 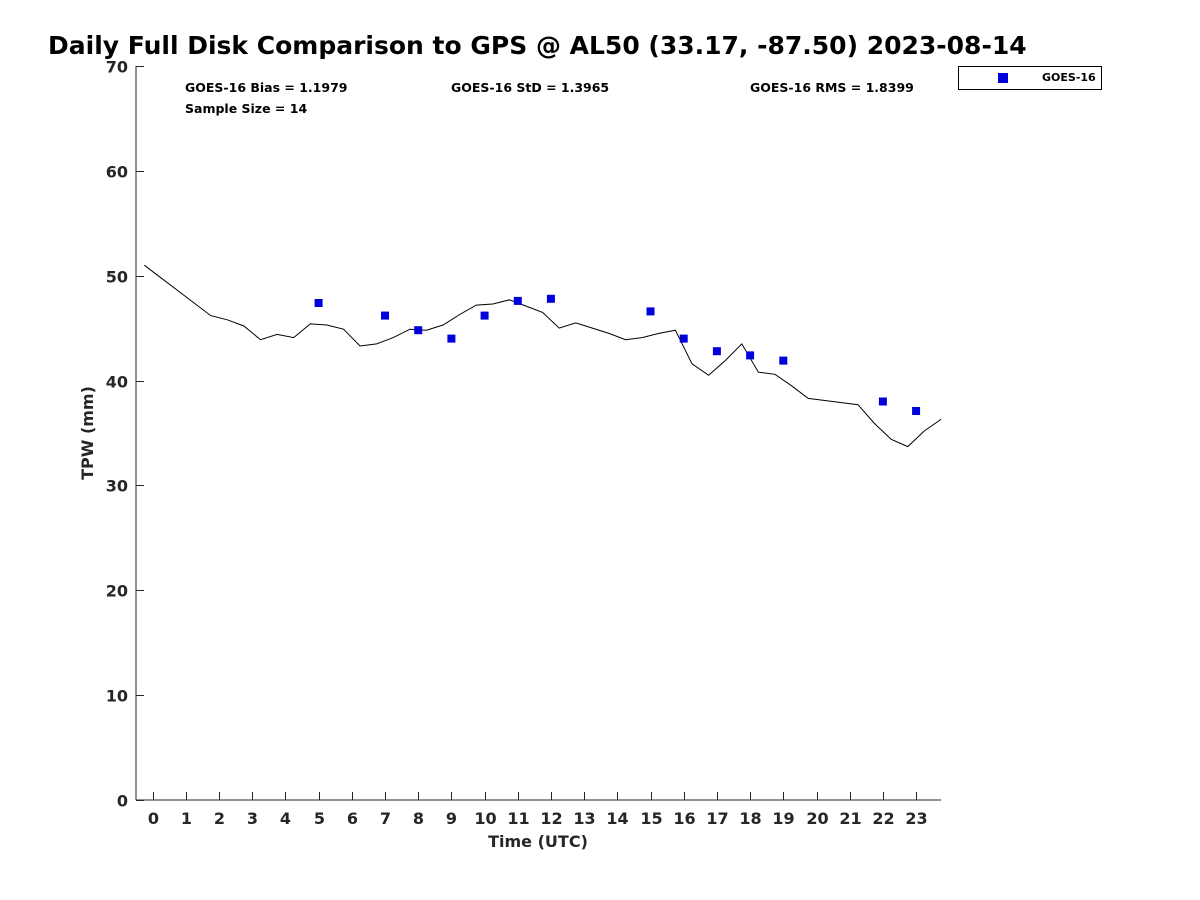 What do you see at coordinates (617, 818) in the screenshot?
I see `x-tick-label: 14` at bounding box center [617, 818].